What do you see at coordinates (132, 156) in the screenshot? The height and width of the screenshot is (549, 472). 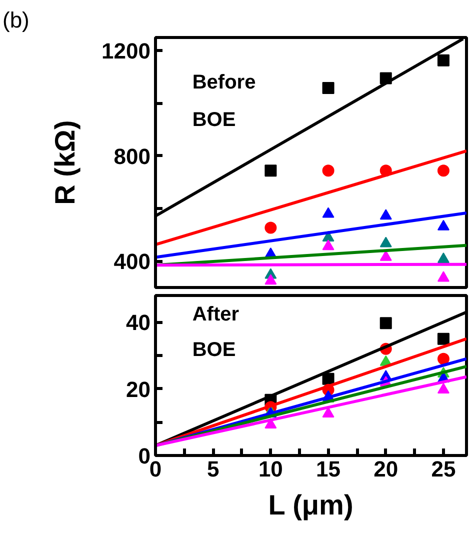 I see `y-tick-label: 800` at bounding box center [132, 156].